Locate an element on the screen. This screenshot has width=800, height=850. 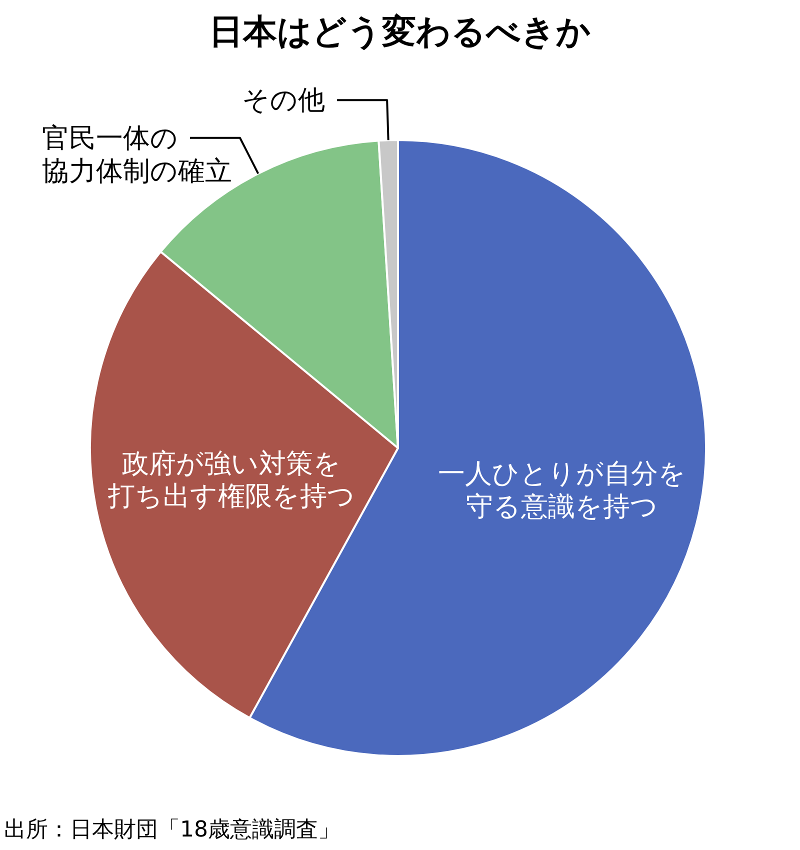
slice-label: 官民一体の協力体制の確立 is located at coordinates (137, 154).